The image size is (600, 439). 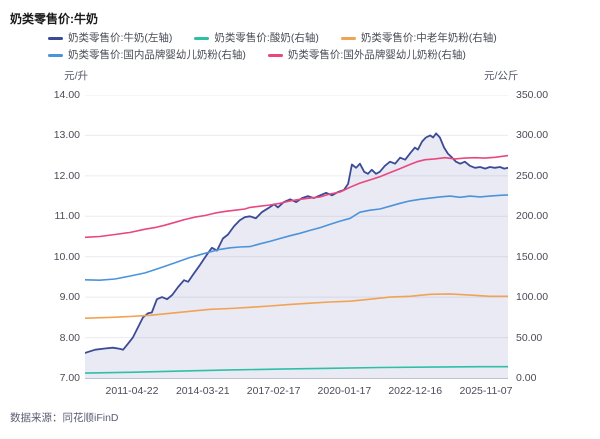 What do you see at coordinates (428, 38) in the screenshot?
I see `legend-item-label: 奶类零售价:中老年奶粉(右轴)` at bounding box center [428, 38].